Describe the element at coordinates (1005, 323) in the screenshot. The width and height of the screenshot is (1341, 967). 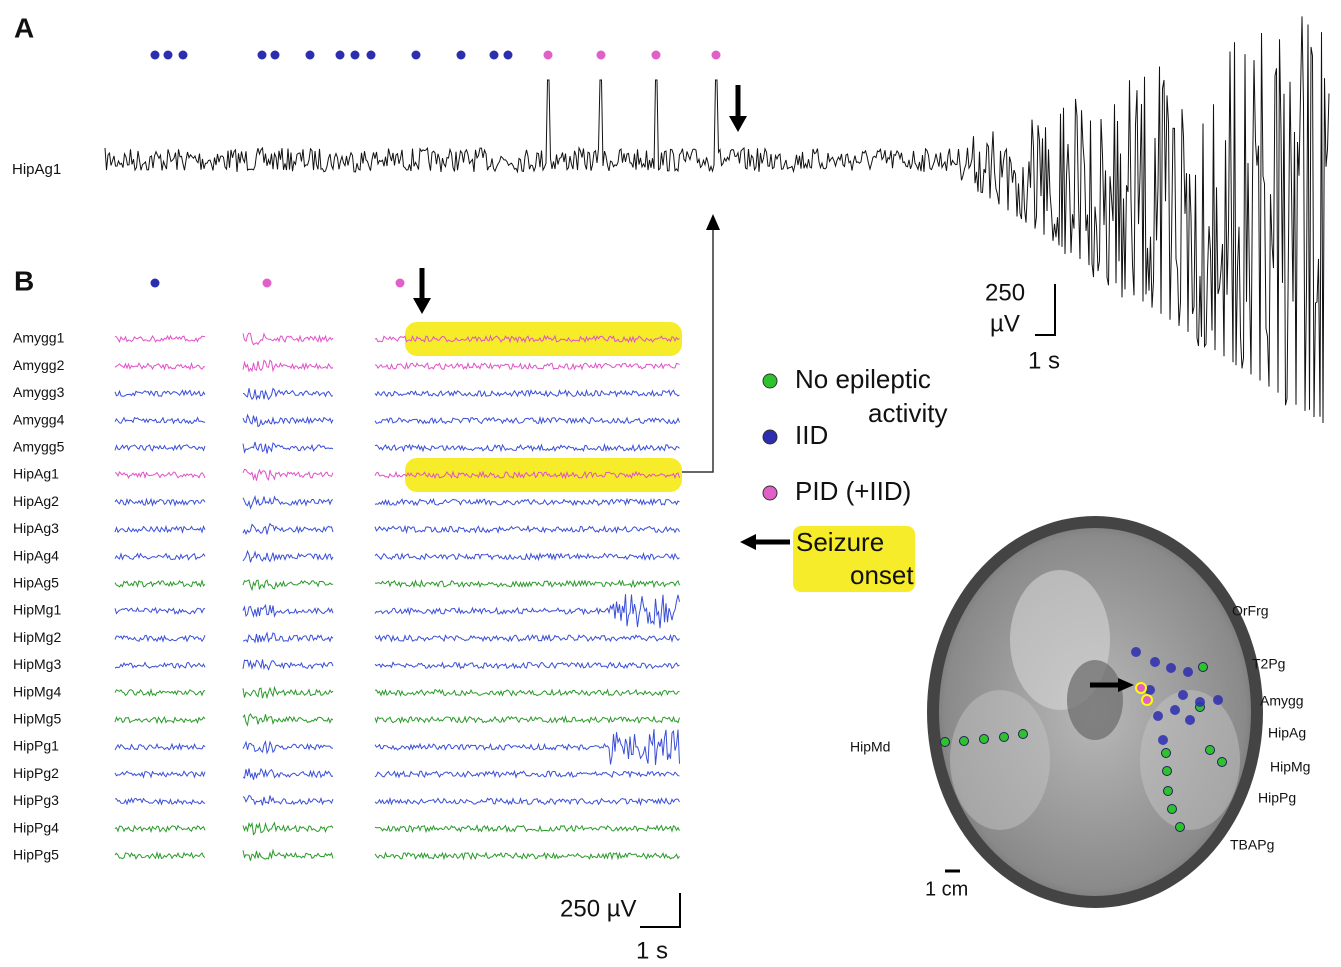
I see `scale-label: µV` at that location.